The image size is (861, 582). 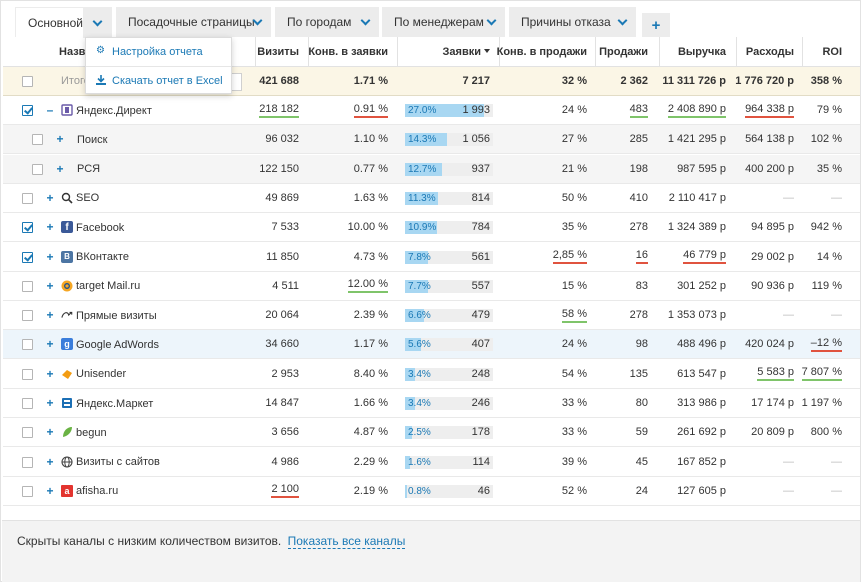 I want to click on column-header-visits: Визиты, so click(x=278, y=51).